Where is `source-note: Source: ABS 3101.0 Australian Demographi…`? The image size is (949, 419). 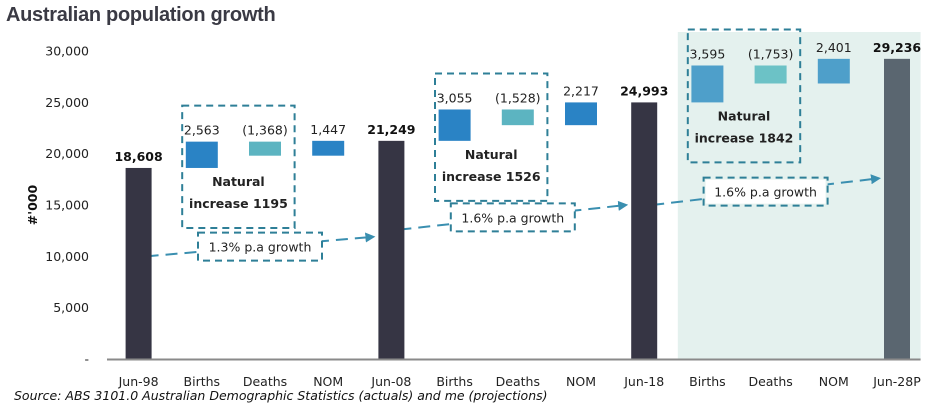 source-note: Source: ABS 3101.0 Australian Demographi… is located at coordinates (281, 395).